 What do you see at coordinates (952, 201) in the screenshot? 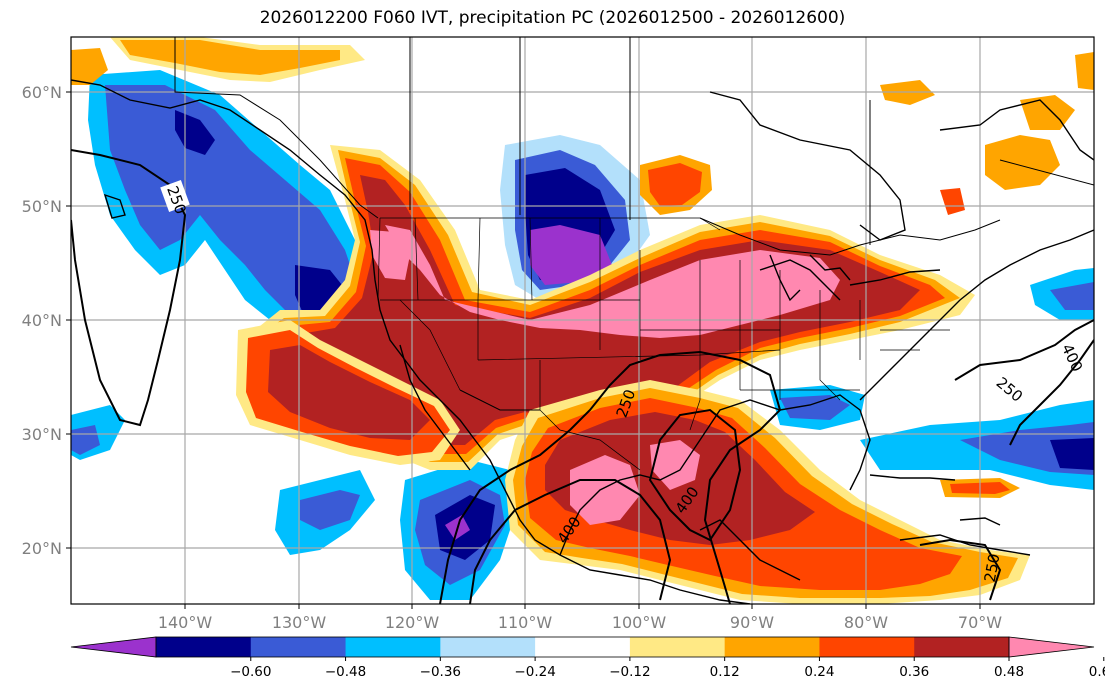
I see `positive-field-east-canada-small` at bounding box center [952, 201].